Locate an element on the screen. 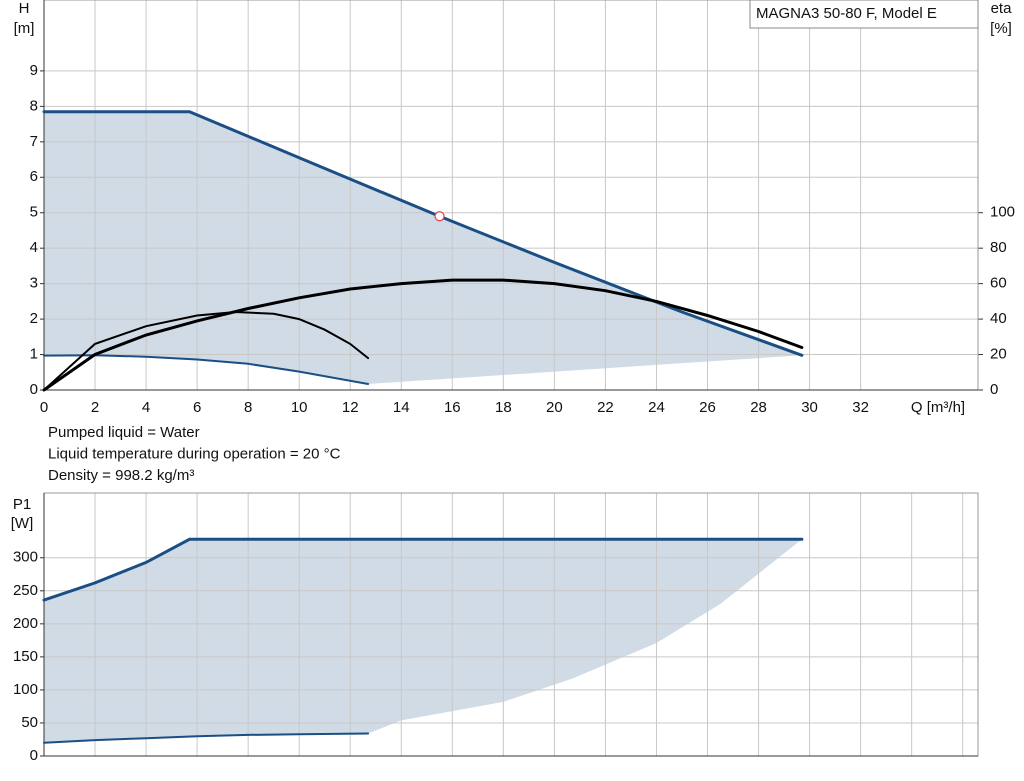 Image resolution: width=1024 pixels, height=781 pixels. x-tick-label: 26 is located at coordinates (707, 407).